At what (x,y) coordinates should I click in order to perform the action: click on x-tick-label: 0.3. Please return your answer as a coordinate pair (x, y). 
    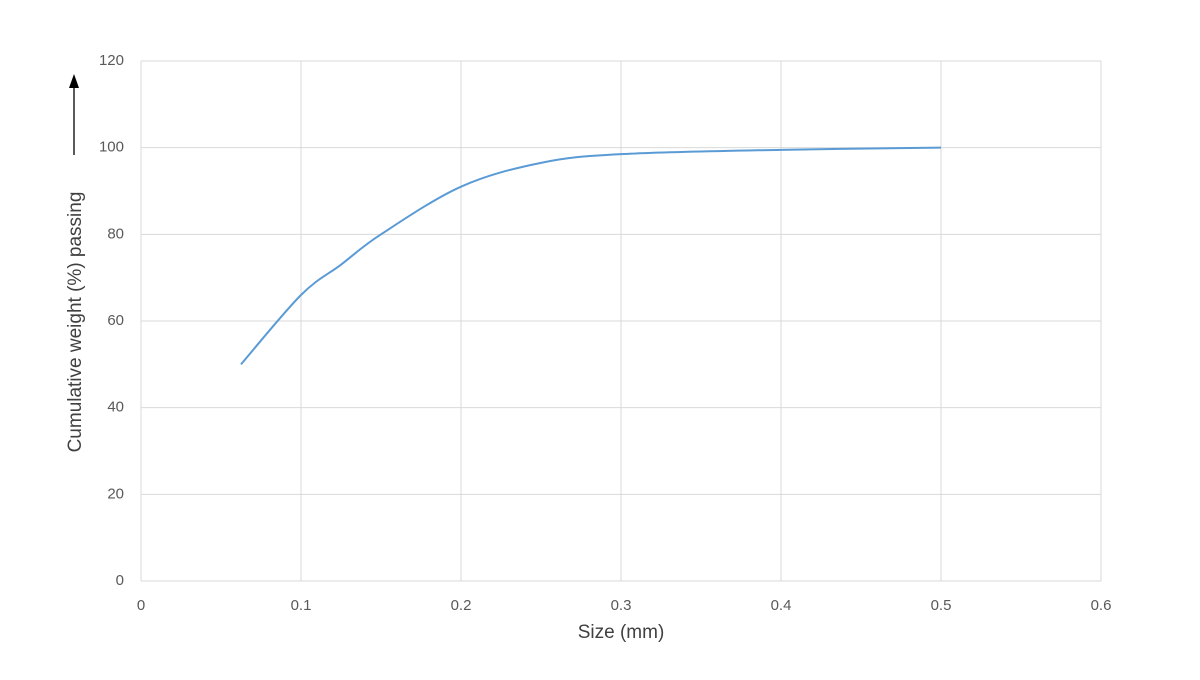
    Looking at the image, I should click on (621, 605).